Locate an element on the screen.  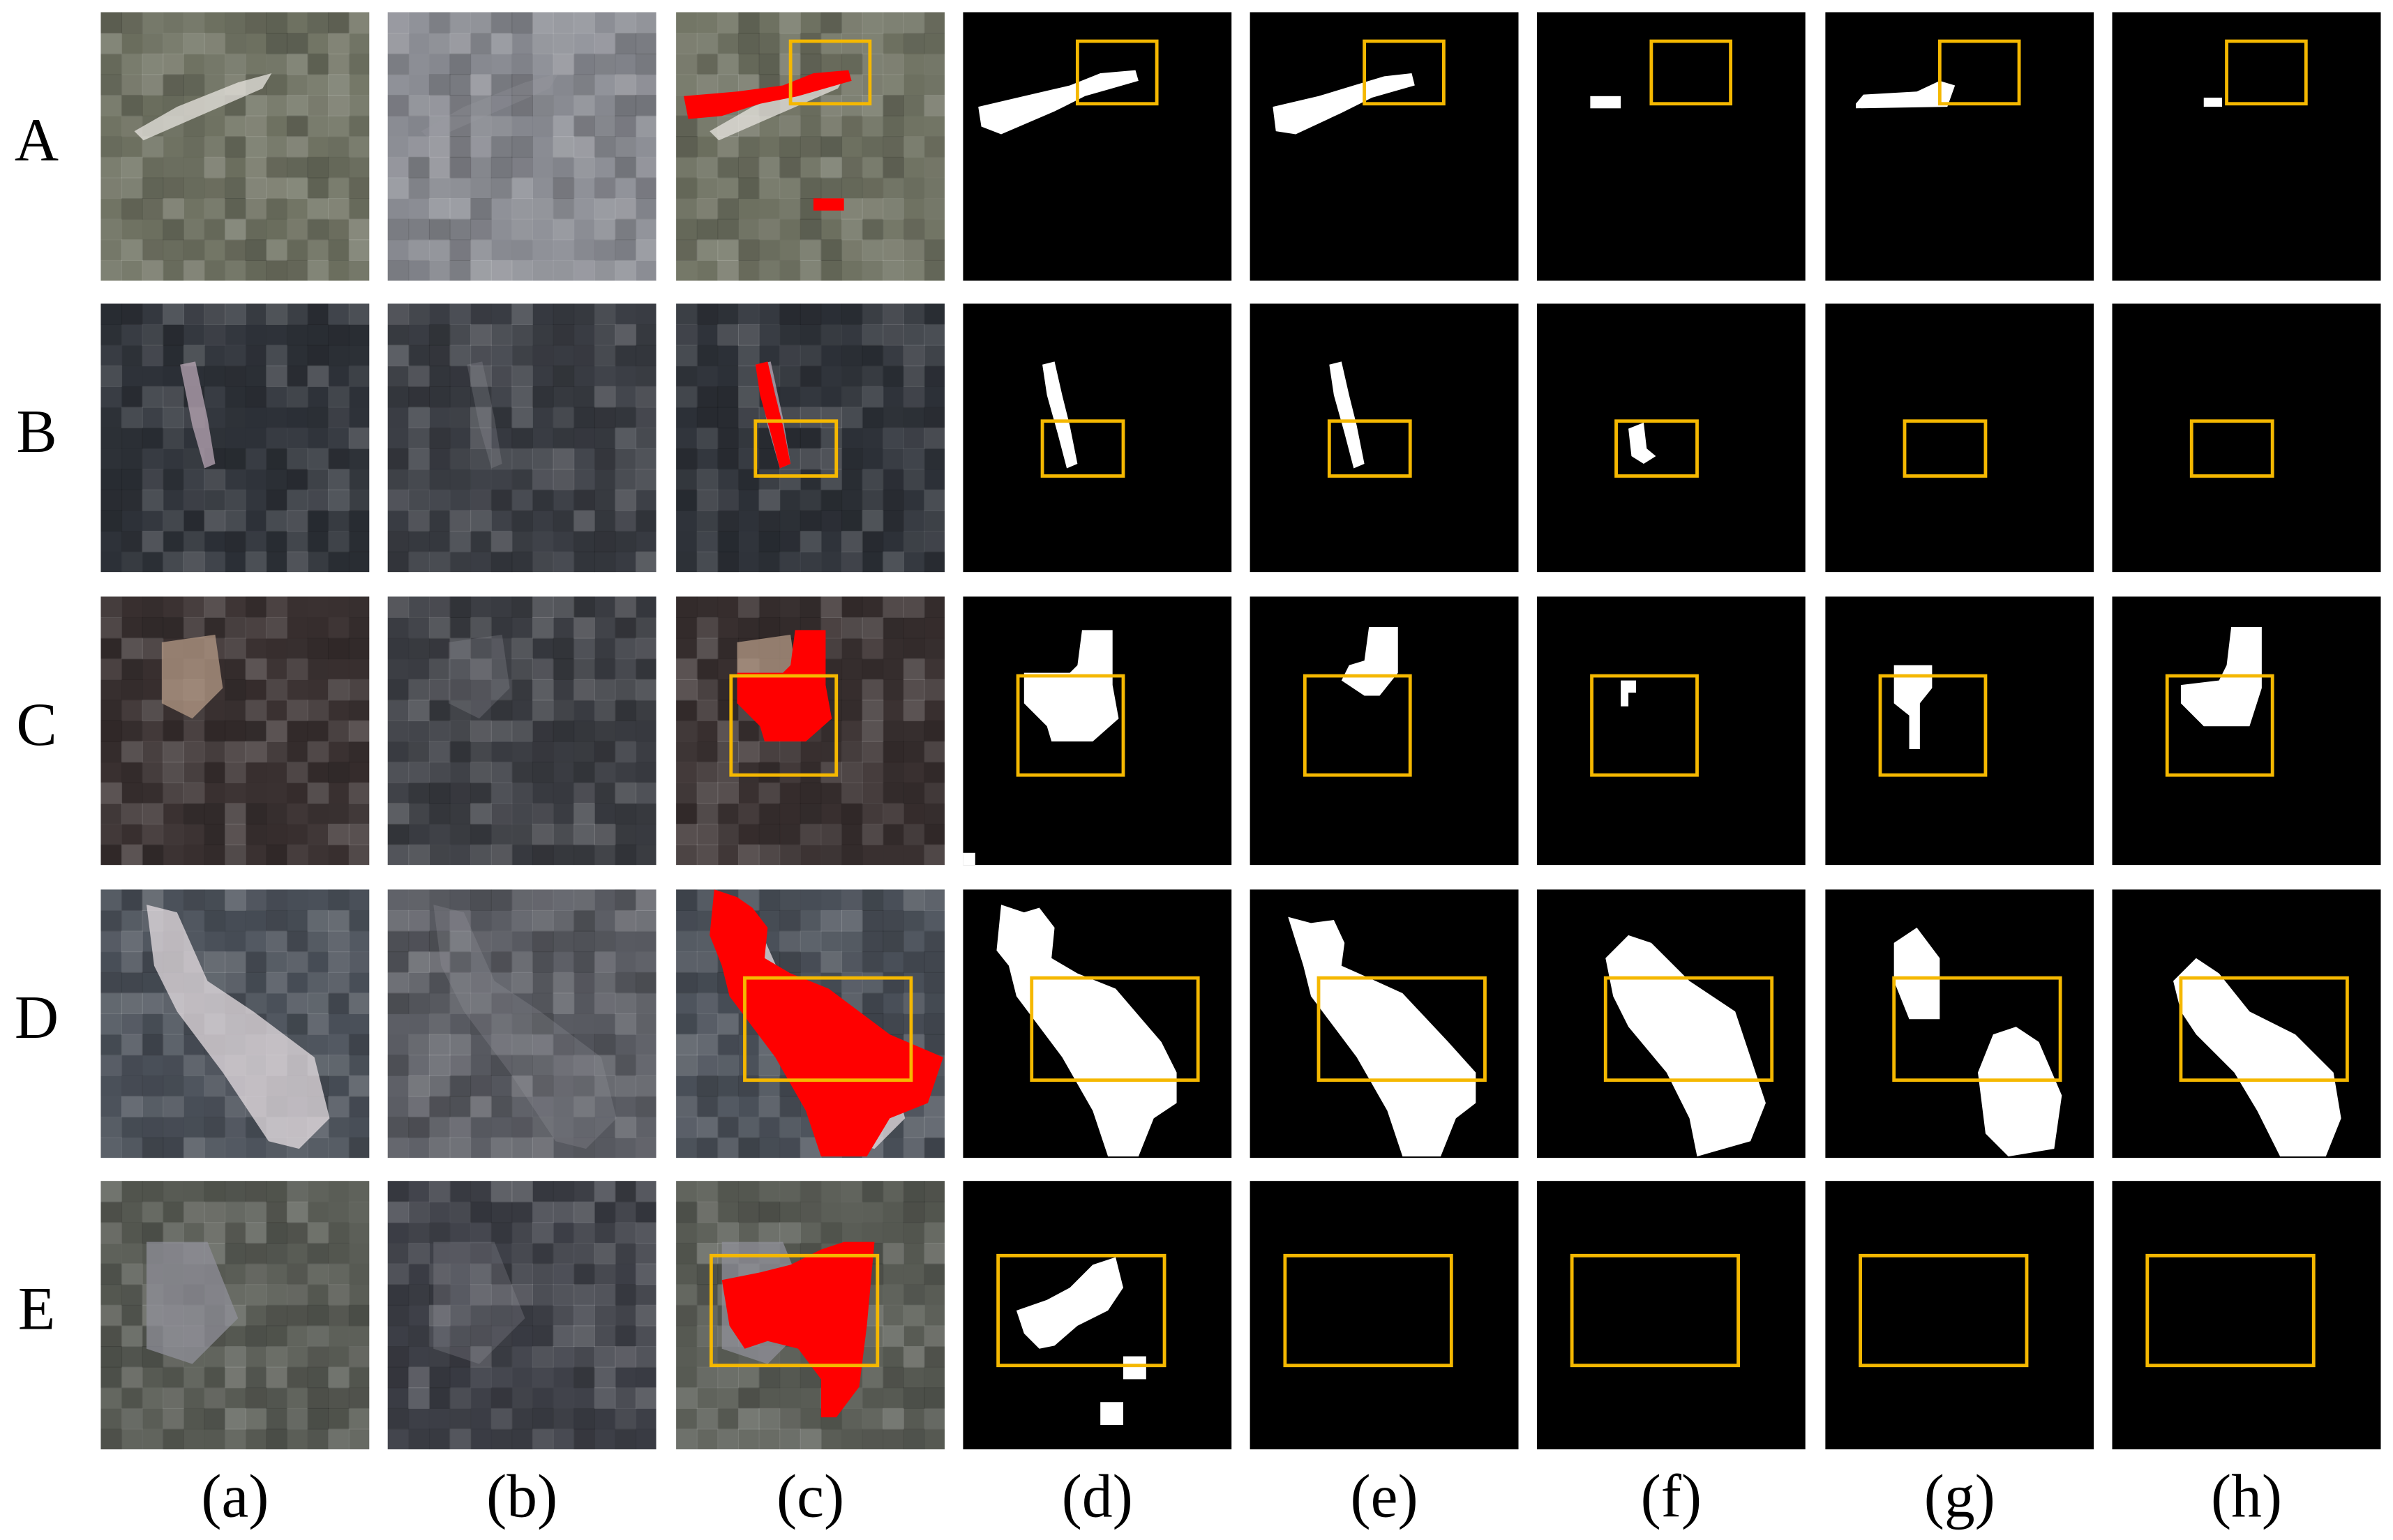
image-patch is located at coordinates (522, 1023).